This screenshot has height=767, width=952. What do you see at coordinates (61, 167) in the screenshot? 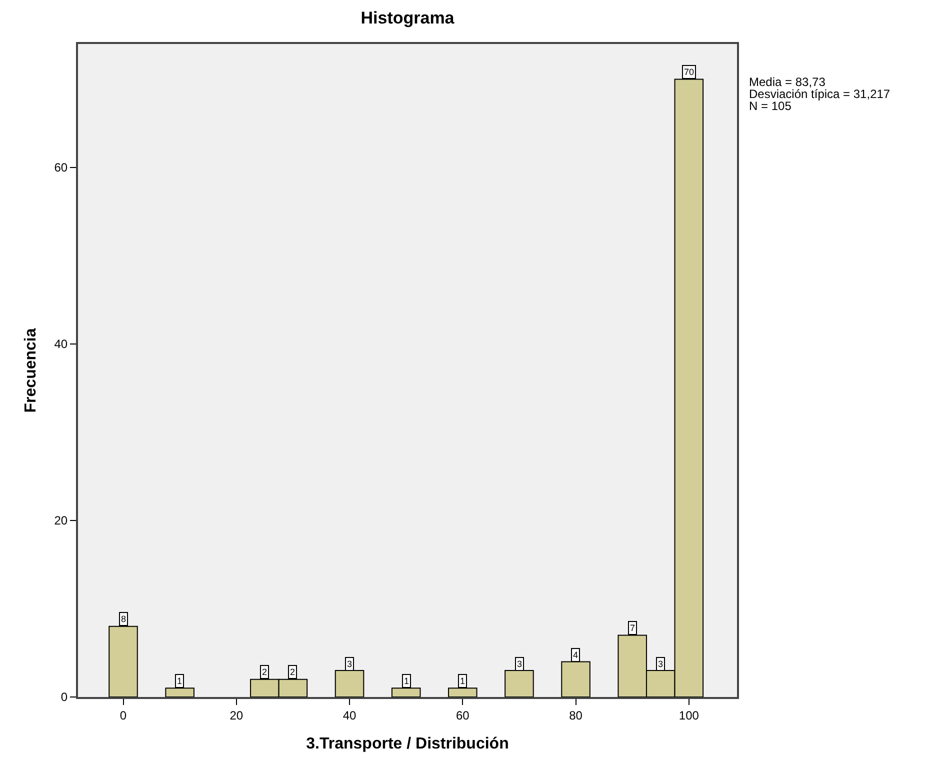
I see `y-tick-label: 60` at bounding box center [61, 167].